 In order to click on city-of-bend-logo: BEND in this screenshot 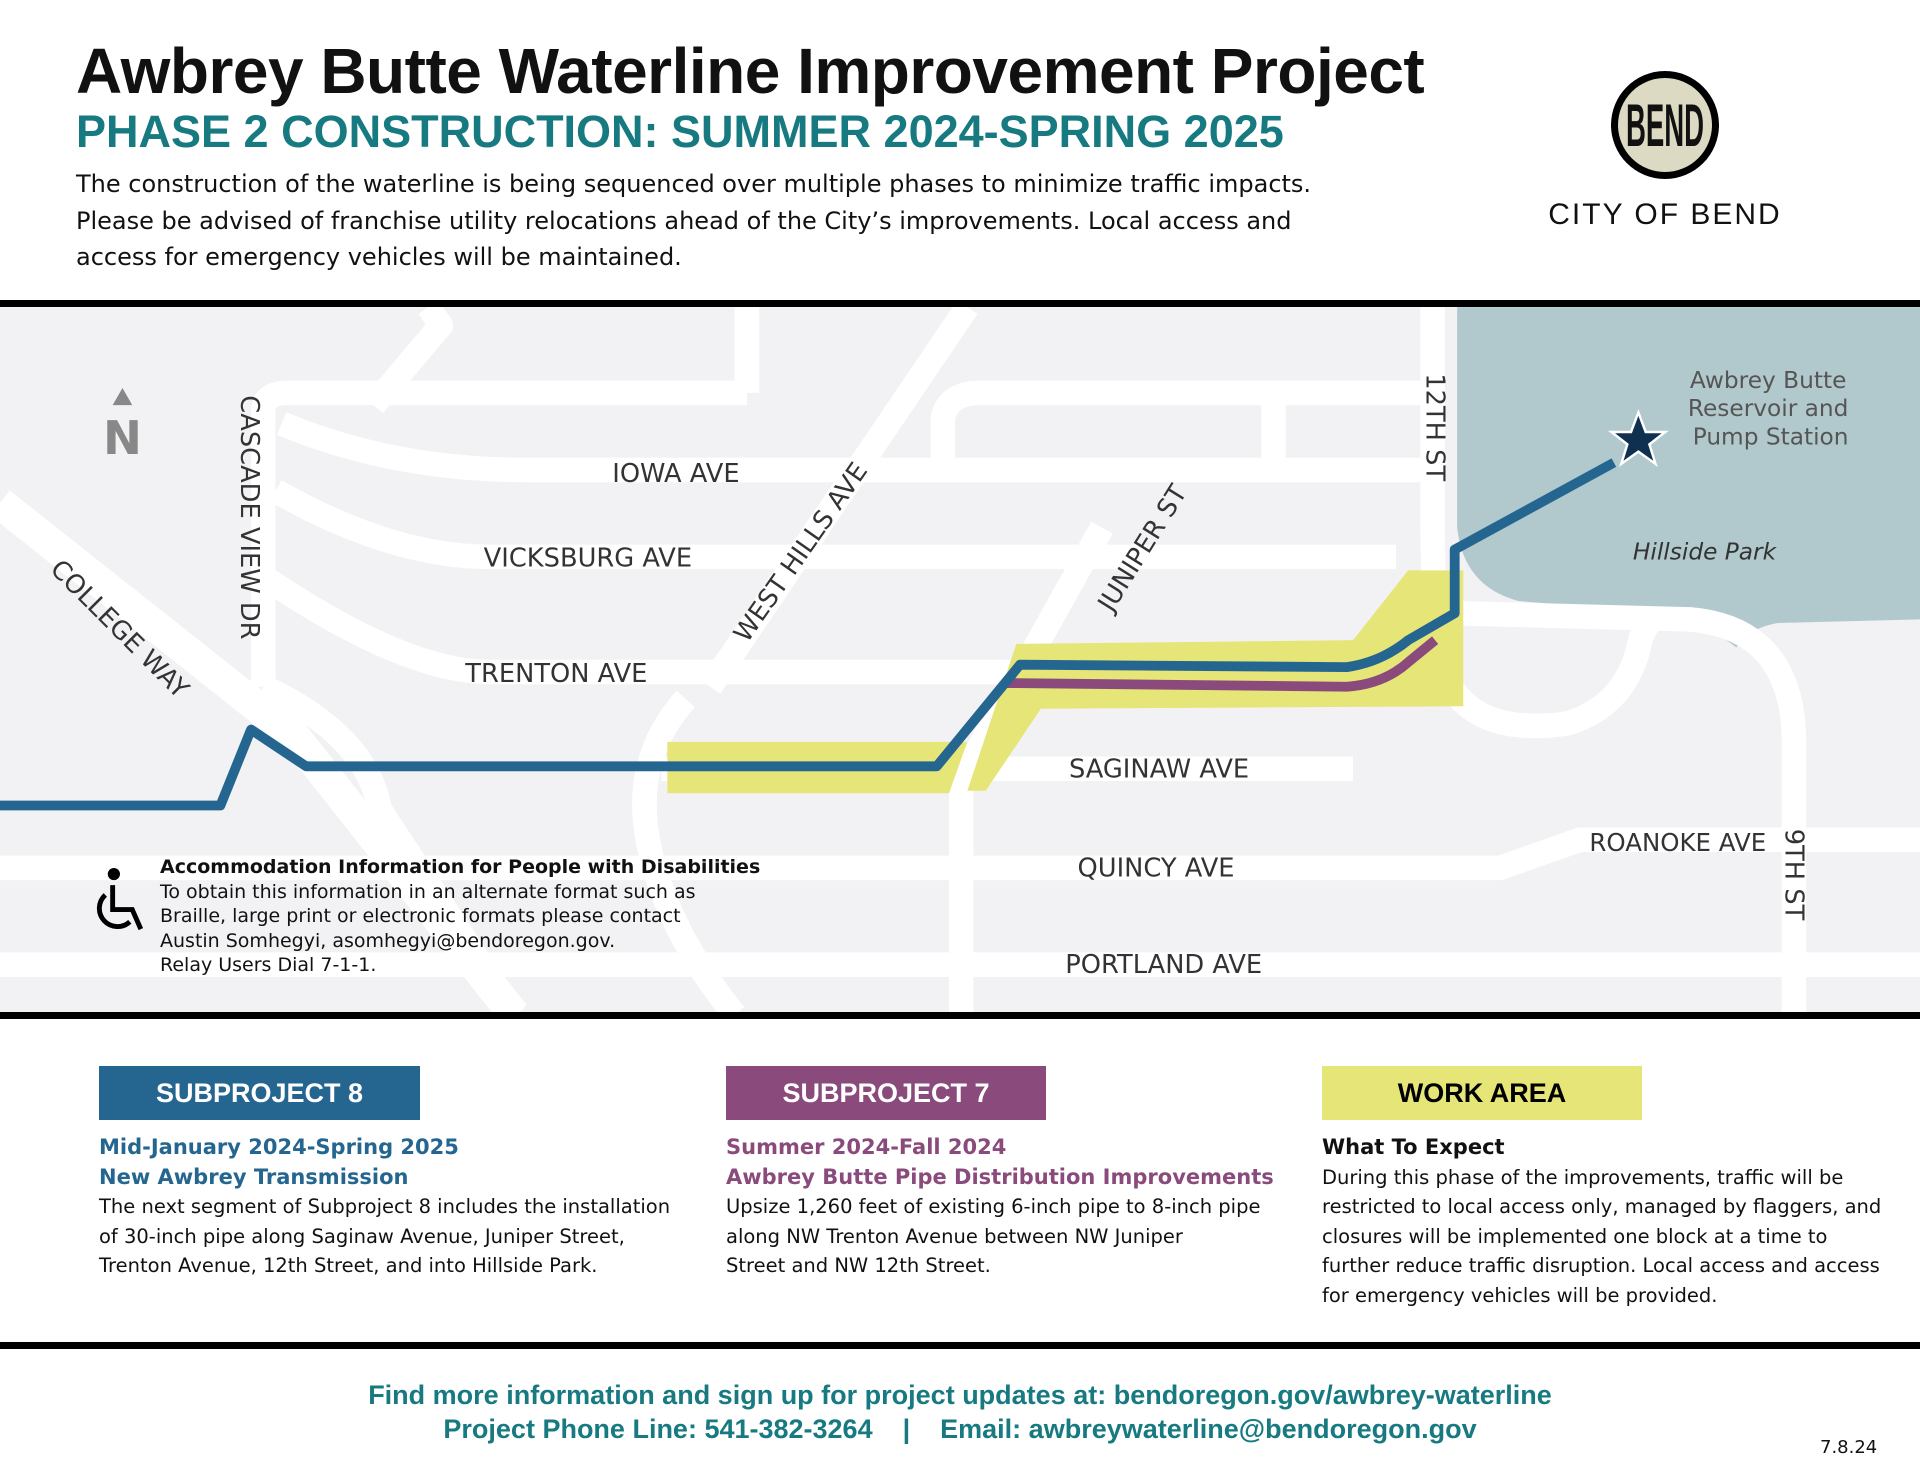, I will do `click(1665, 125)`.